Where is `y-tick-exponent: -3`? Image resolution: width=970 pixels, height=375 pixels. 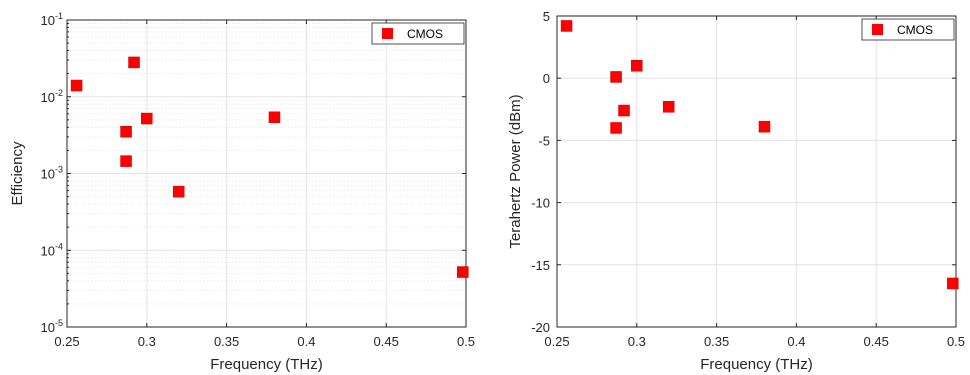
y-tick-exponent: -3 is located at coordinates (59, 170).